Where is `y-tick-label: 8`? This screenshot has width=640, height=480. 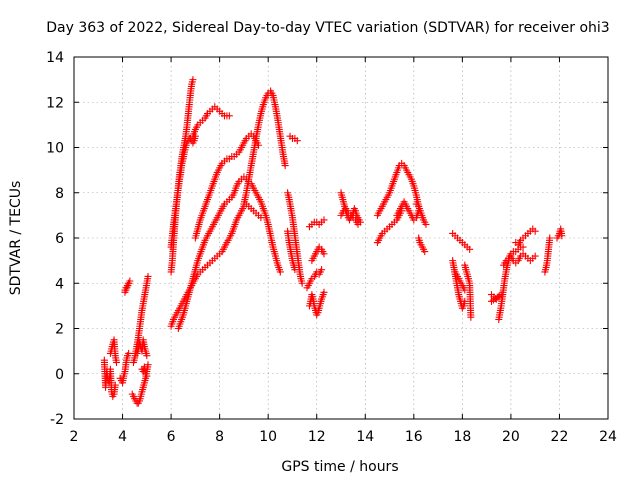
y-tick-label: 8 is located at coordinates (59, 194).